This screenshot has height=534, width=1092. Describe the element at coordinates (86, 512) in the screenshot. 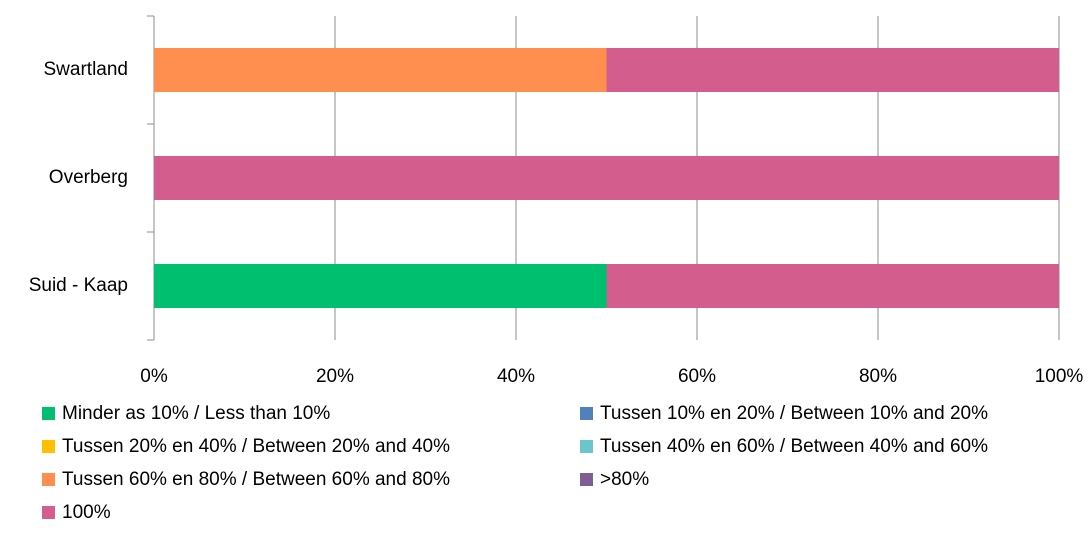

I see `legend-label: 100%` at that location.